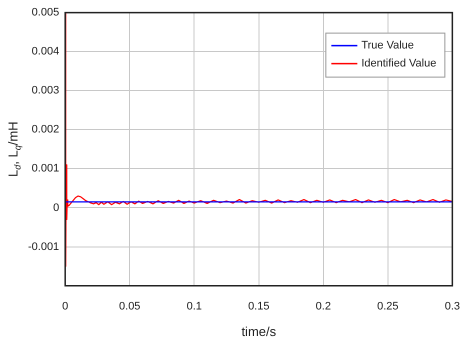 The image size is (474, 341). I want to click on y-tick-label: 0.003, so click(46, 90).